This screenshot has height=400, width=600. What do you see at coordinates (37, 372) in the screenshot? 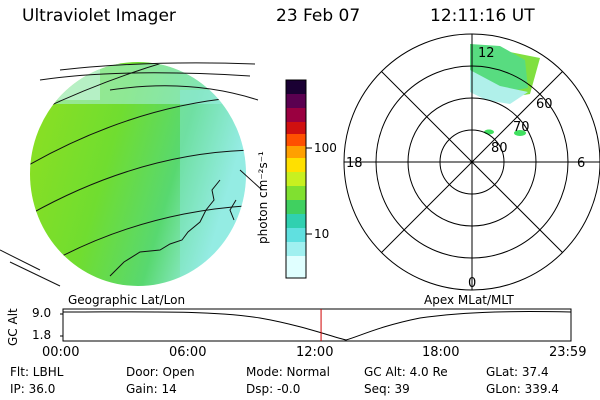
I see `filter-info: Flt: LBHL` at bounding box center [37, 372].